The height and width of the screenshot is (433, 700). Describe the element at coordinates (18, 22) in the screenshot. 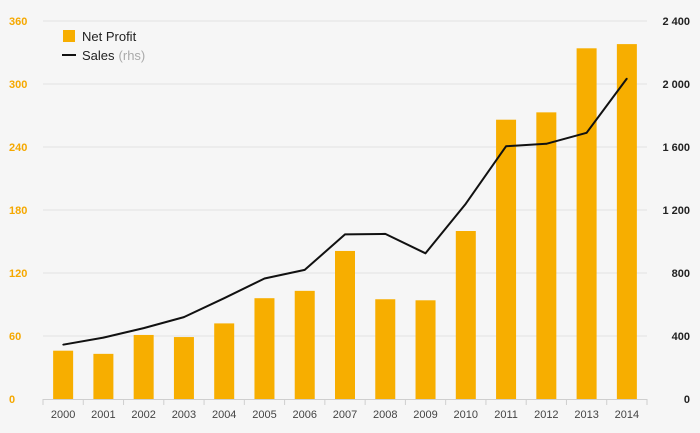

I see `left-axis-tick-label: 360` at that location.